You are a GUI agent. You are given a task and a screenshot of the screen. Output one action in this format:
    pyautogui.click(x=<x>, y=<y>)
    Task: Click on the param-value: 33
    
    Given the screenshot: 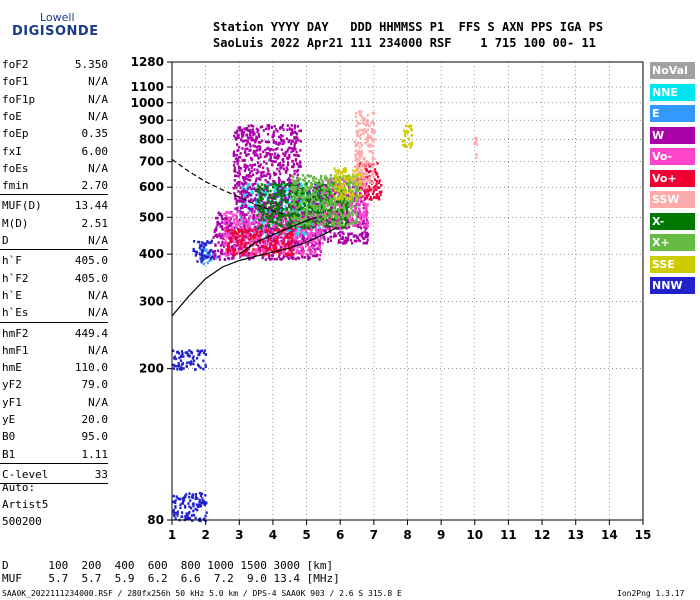 What is the action you would take?
    pyautogui.click(x=101, y=474)
    